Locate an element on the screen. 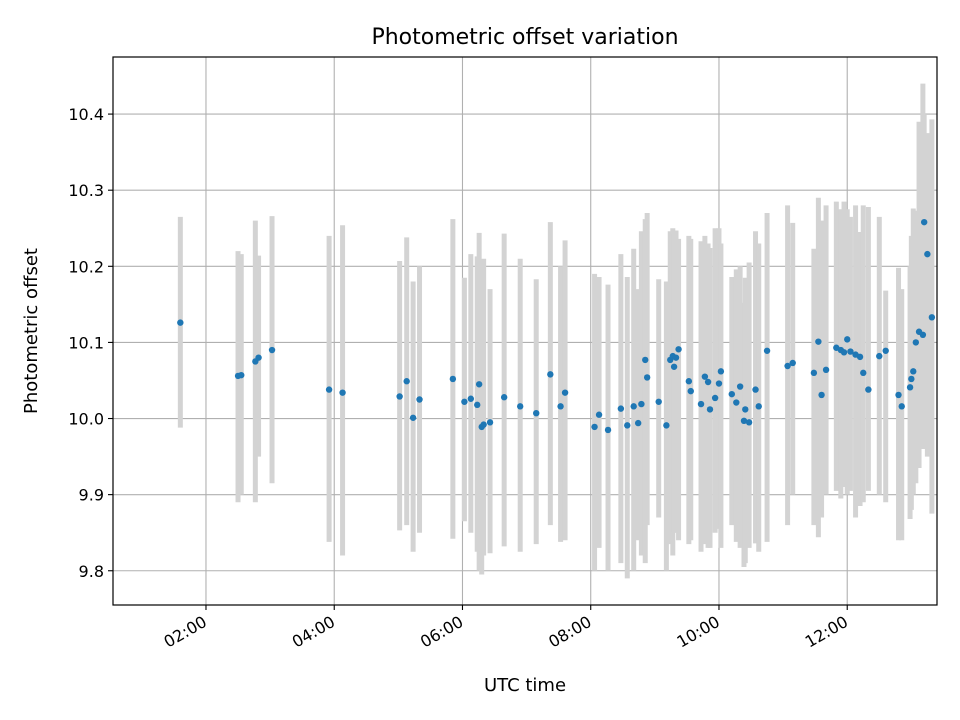 This screenshot has height=720, width=960. y-axis: 9.8 9.9 10.0 10.1 10.2 10.3 10.4 is located at coordinates (90, 343).